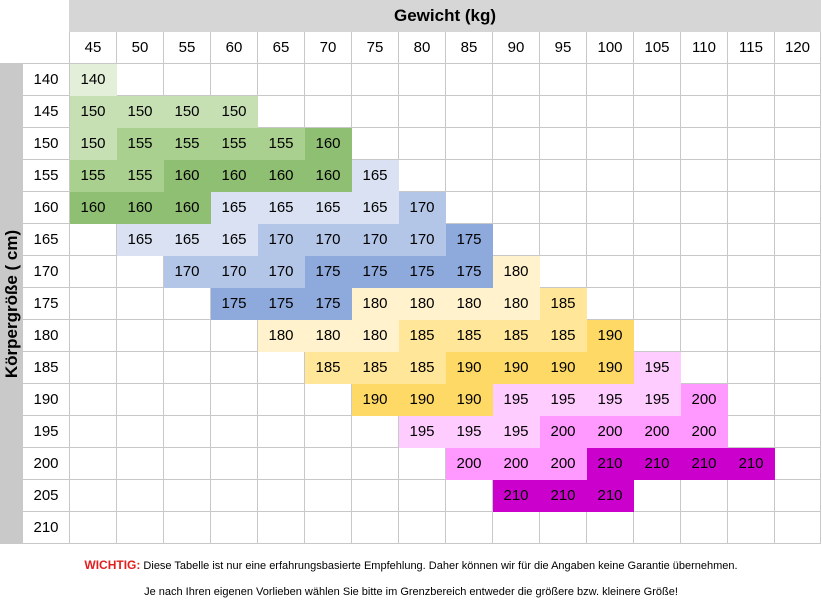  I want to click on table-row: 150 150 155 155 155 155 160, so click(411, 143).